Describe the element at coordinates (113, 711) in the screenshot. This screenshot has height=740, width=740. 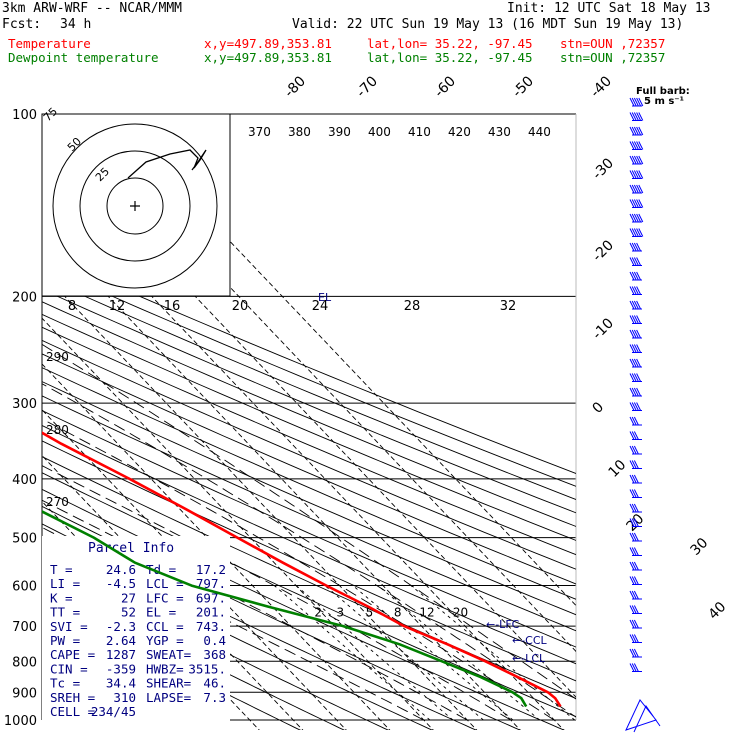
I see `parcel-info-value: 234/45` at that location.